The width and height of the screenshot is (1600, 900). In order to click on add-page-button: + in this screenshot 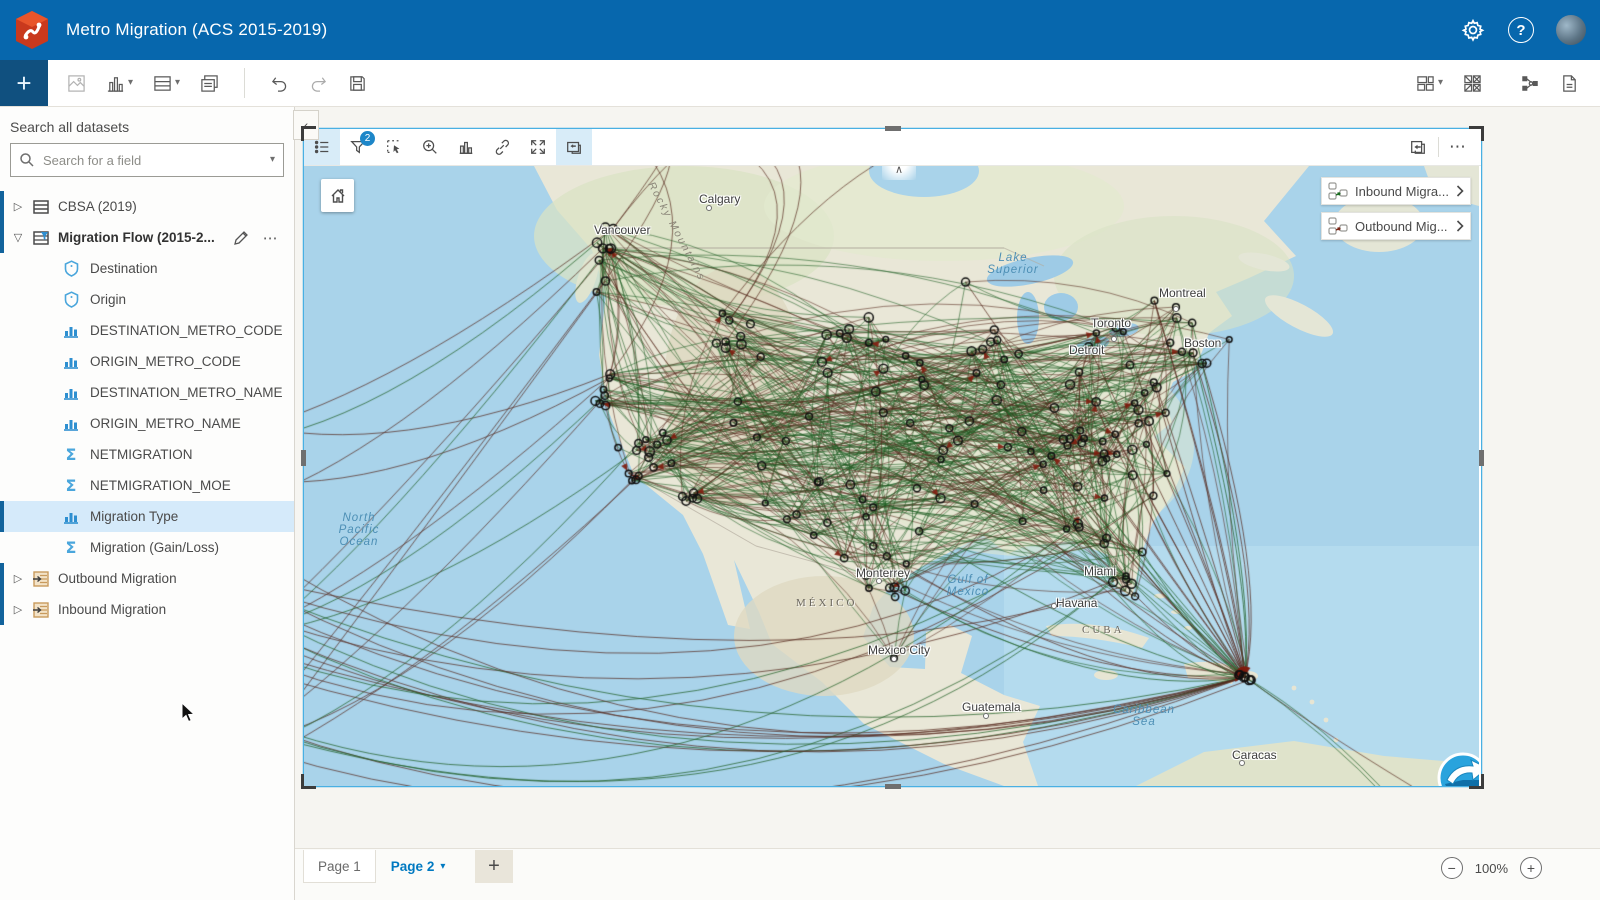, I will do `click(494, 866)`.